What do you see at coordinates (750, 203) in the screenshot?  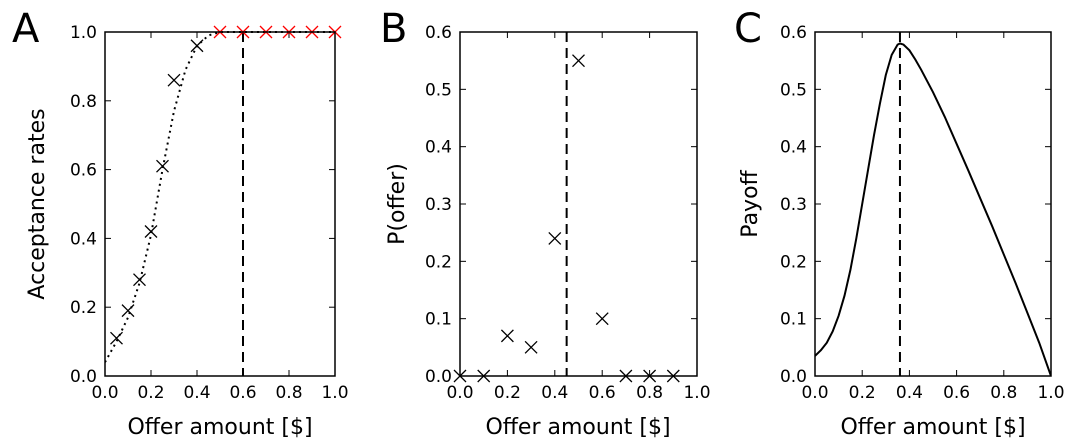 I see `panel-c-ylabel: Payoff` at bounding box center [750, 203].